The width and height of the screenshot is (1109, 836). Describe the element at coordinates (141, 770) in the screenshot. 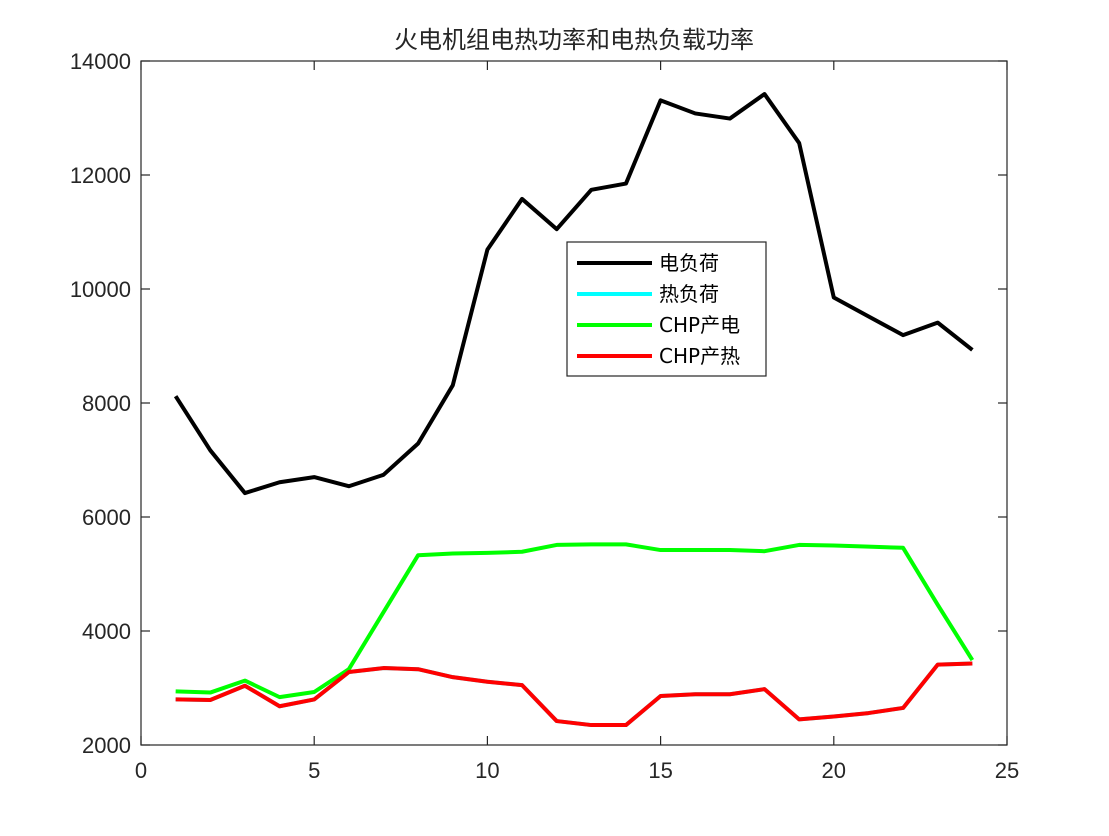

I see `x-tick-label: 0` at that location.